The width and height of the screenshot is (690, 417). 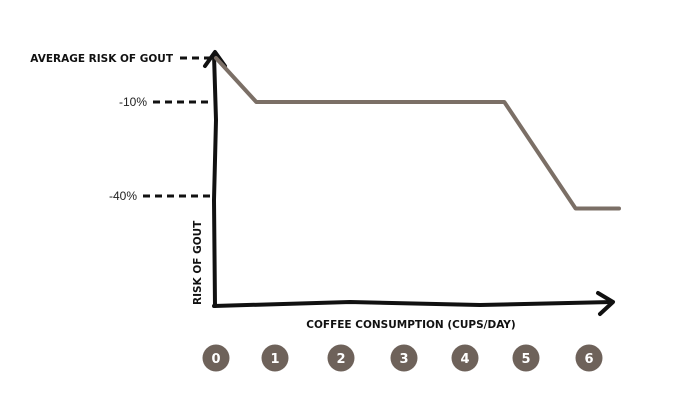 I want to click on x-tick-label: 0, so click(x=215, y=359).